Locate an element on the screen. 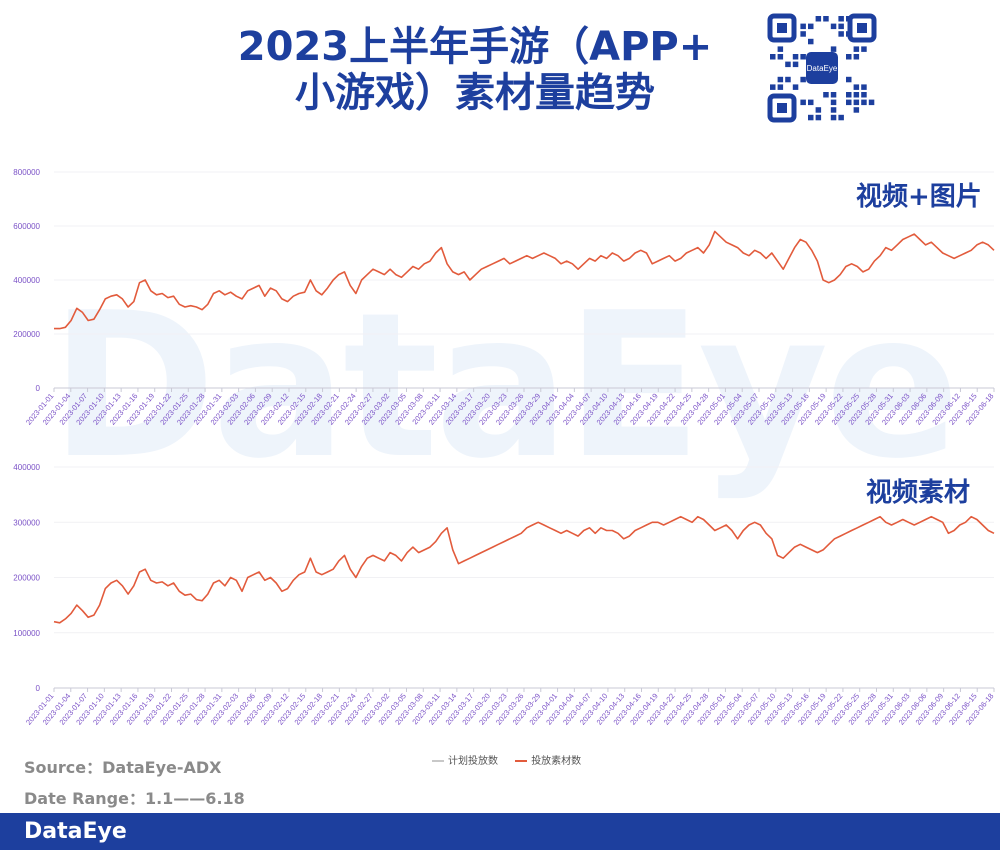 This screenshot has height=850, width=1000. legend-item-plan-label: 计划投放数 is located at coordinates (473, 761).